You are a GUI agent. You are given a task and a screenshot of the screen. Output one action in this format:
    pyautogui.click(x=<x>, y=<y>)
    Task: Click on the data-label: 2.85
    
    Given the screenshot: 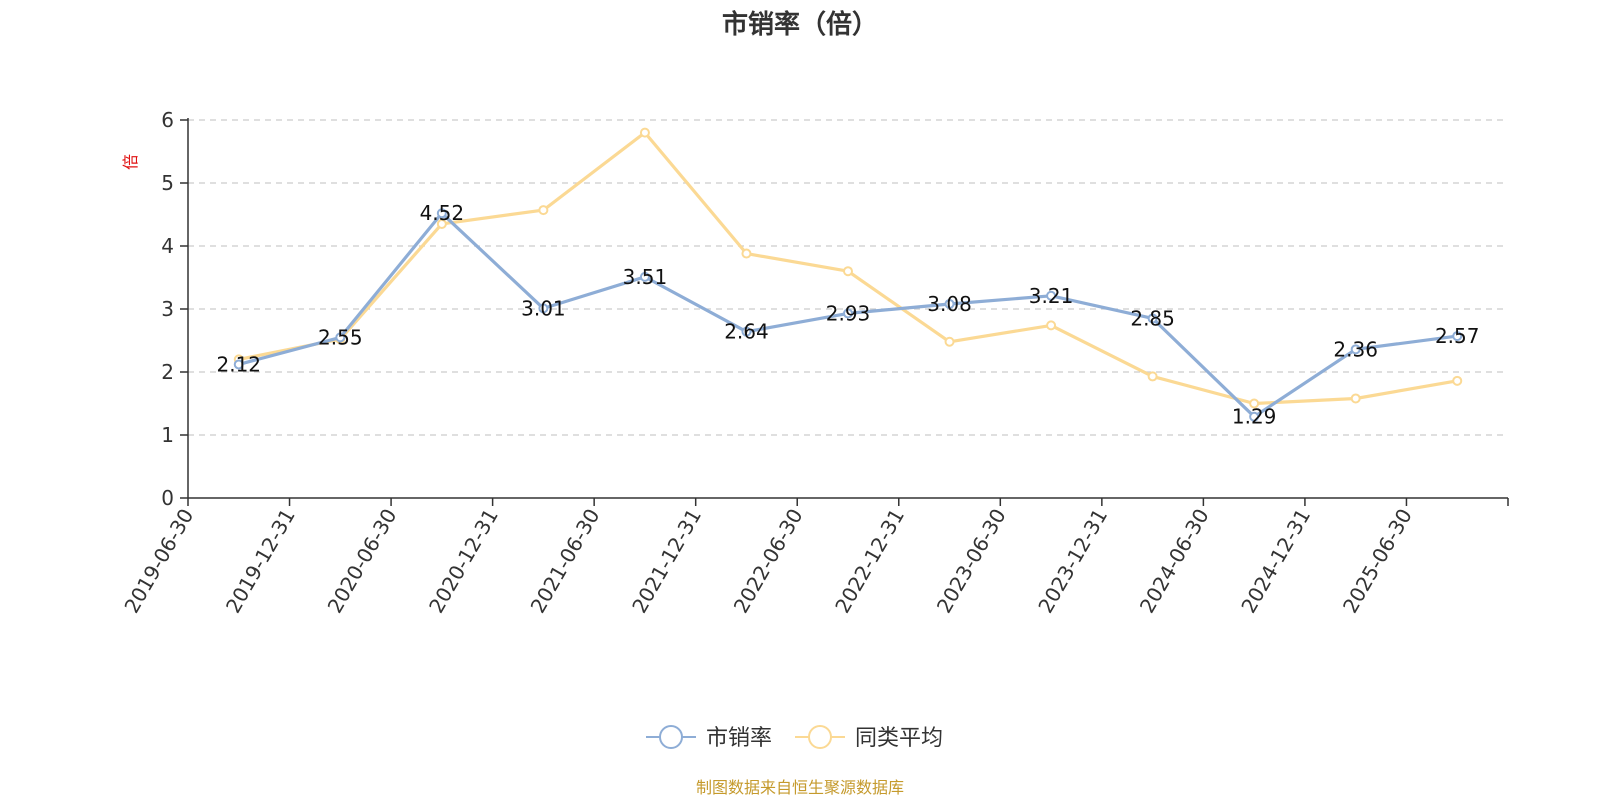 What is the action you would take?
    pyautogui.click(x=1152, y=318)
    